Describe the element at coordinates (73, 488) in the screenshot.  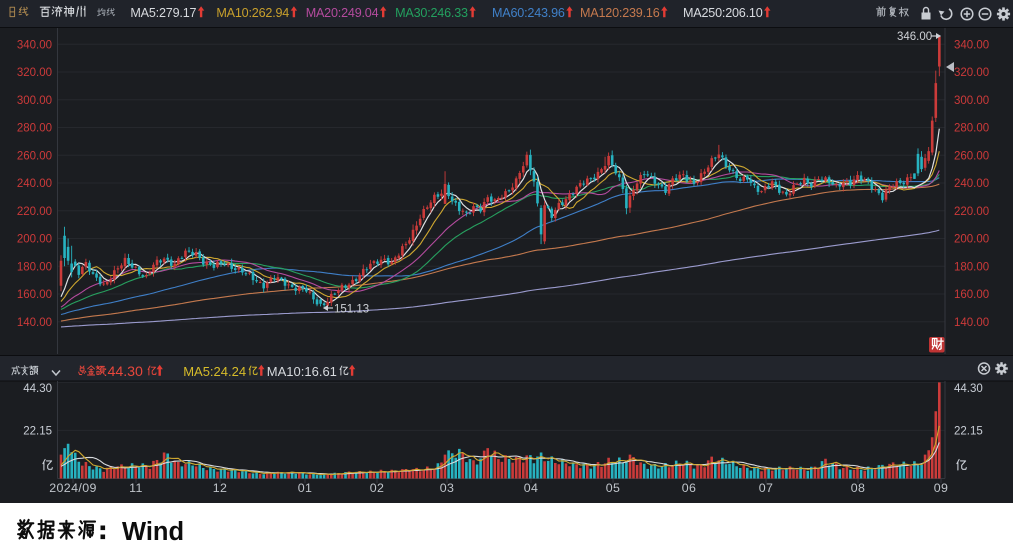
I see `svg-text: 2024/09` at that location.